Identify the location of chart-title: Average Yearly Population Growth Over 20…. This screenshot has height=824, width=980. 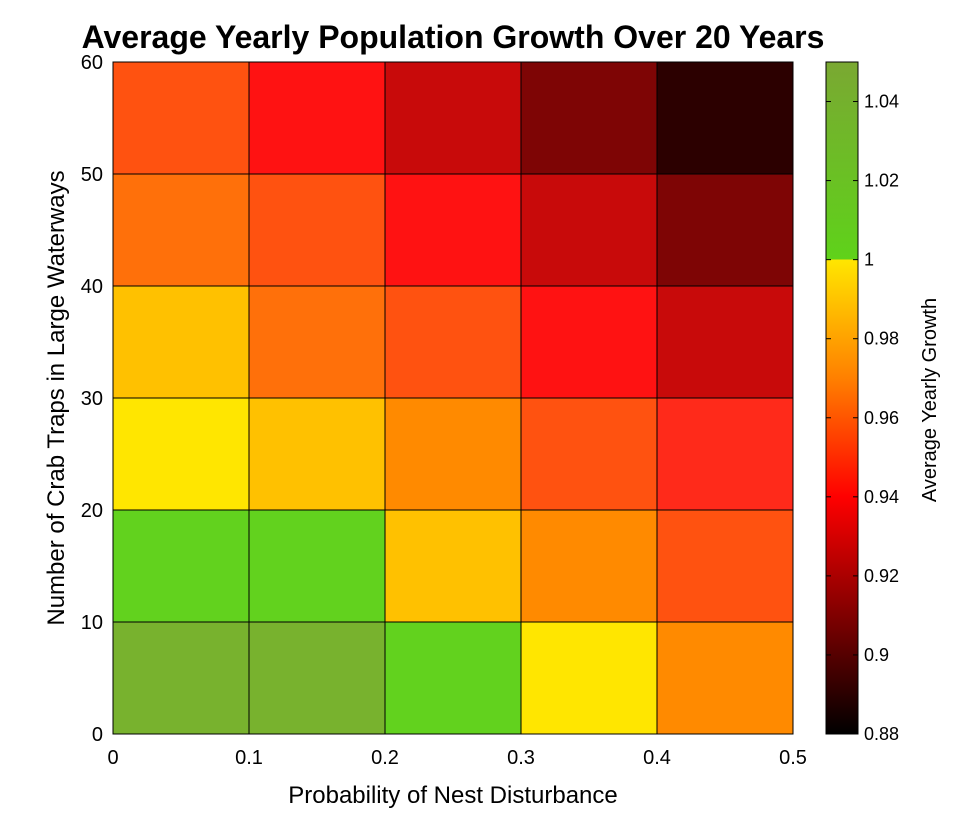
(453, 37).